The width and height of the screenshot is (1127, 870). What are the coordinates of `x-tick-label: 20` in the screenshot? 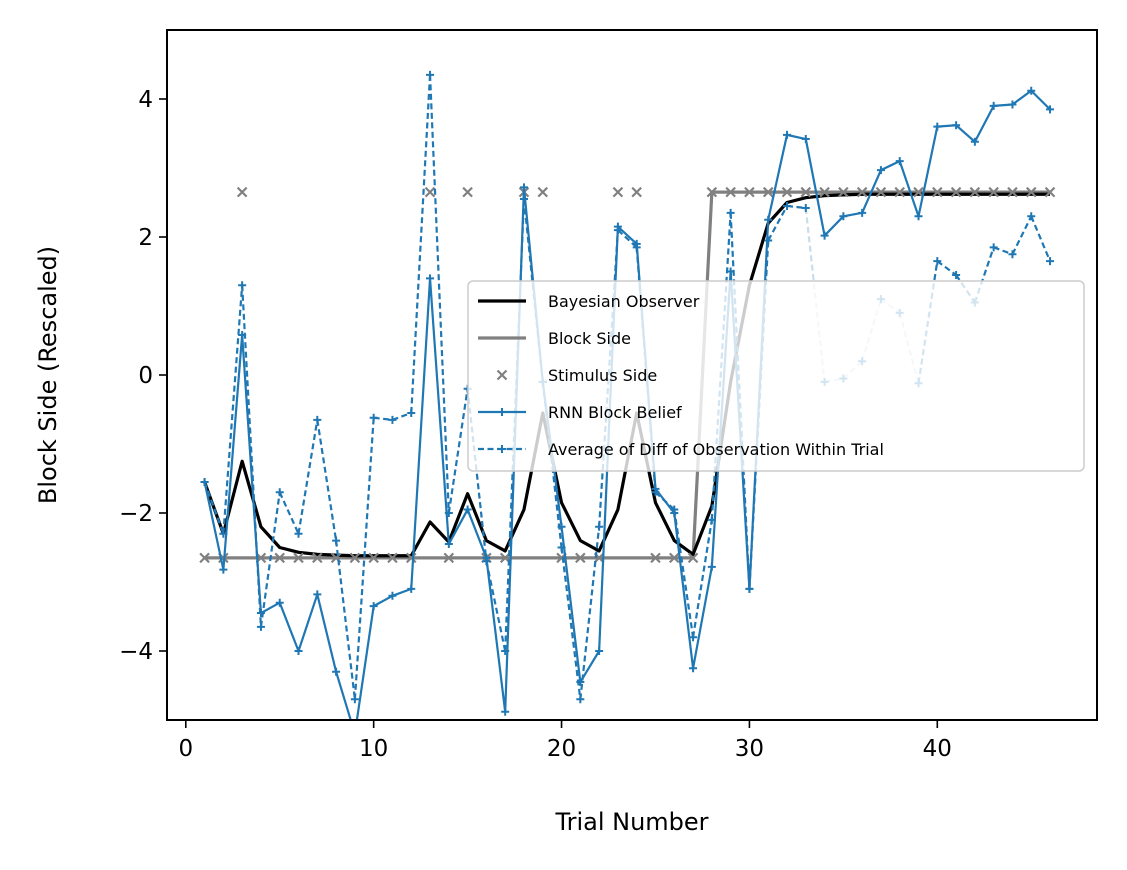 It's located at (561, 749).